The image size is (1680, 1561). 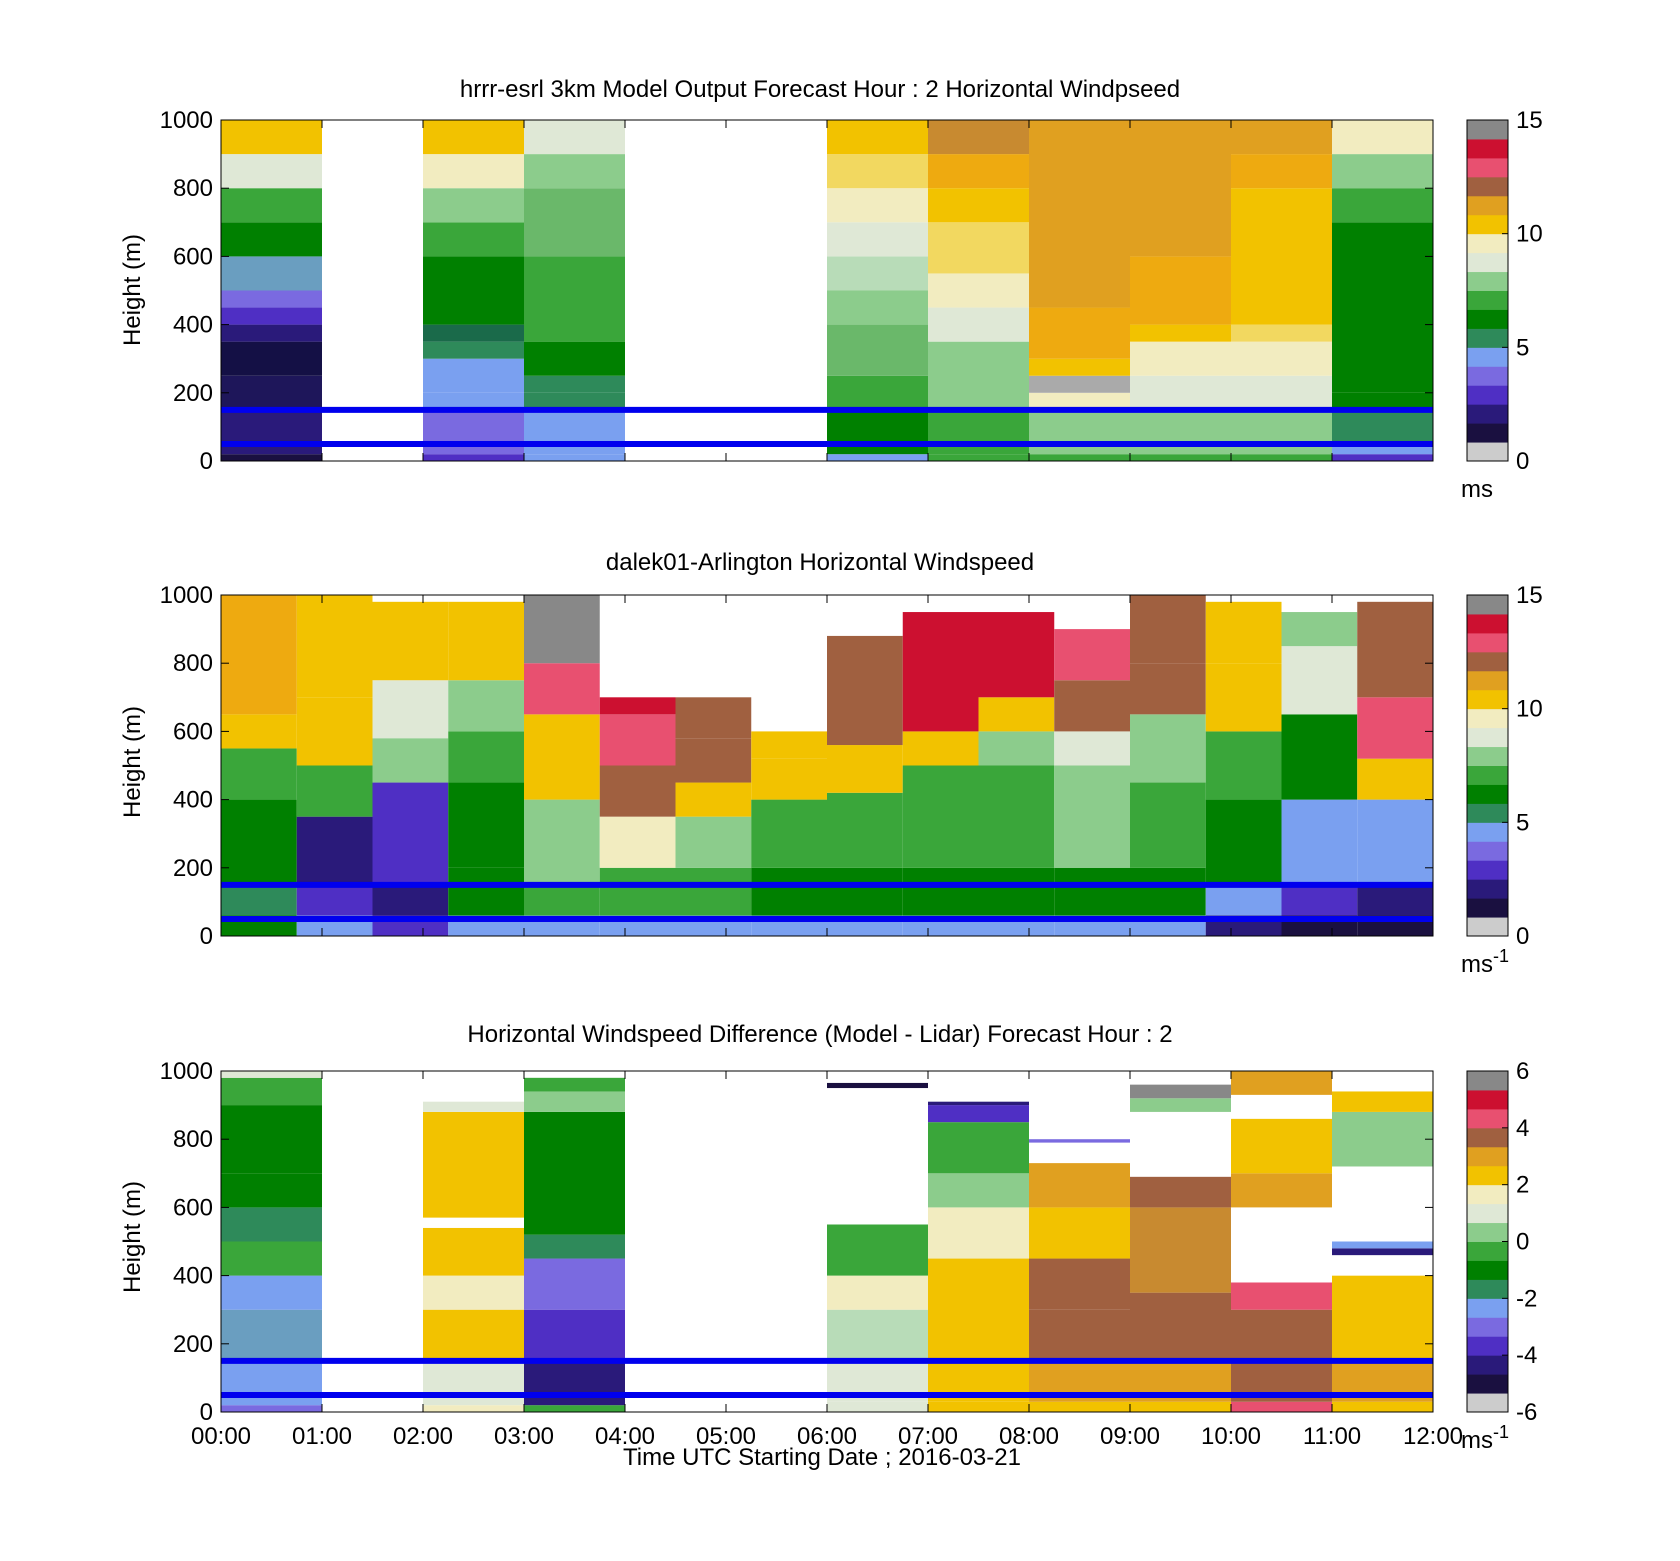 I want to click on x-tick-label: 08:00, so click(x=1029, y=1436).